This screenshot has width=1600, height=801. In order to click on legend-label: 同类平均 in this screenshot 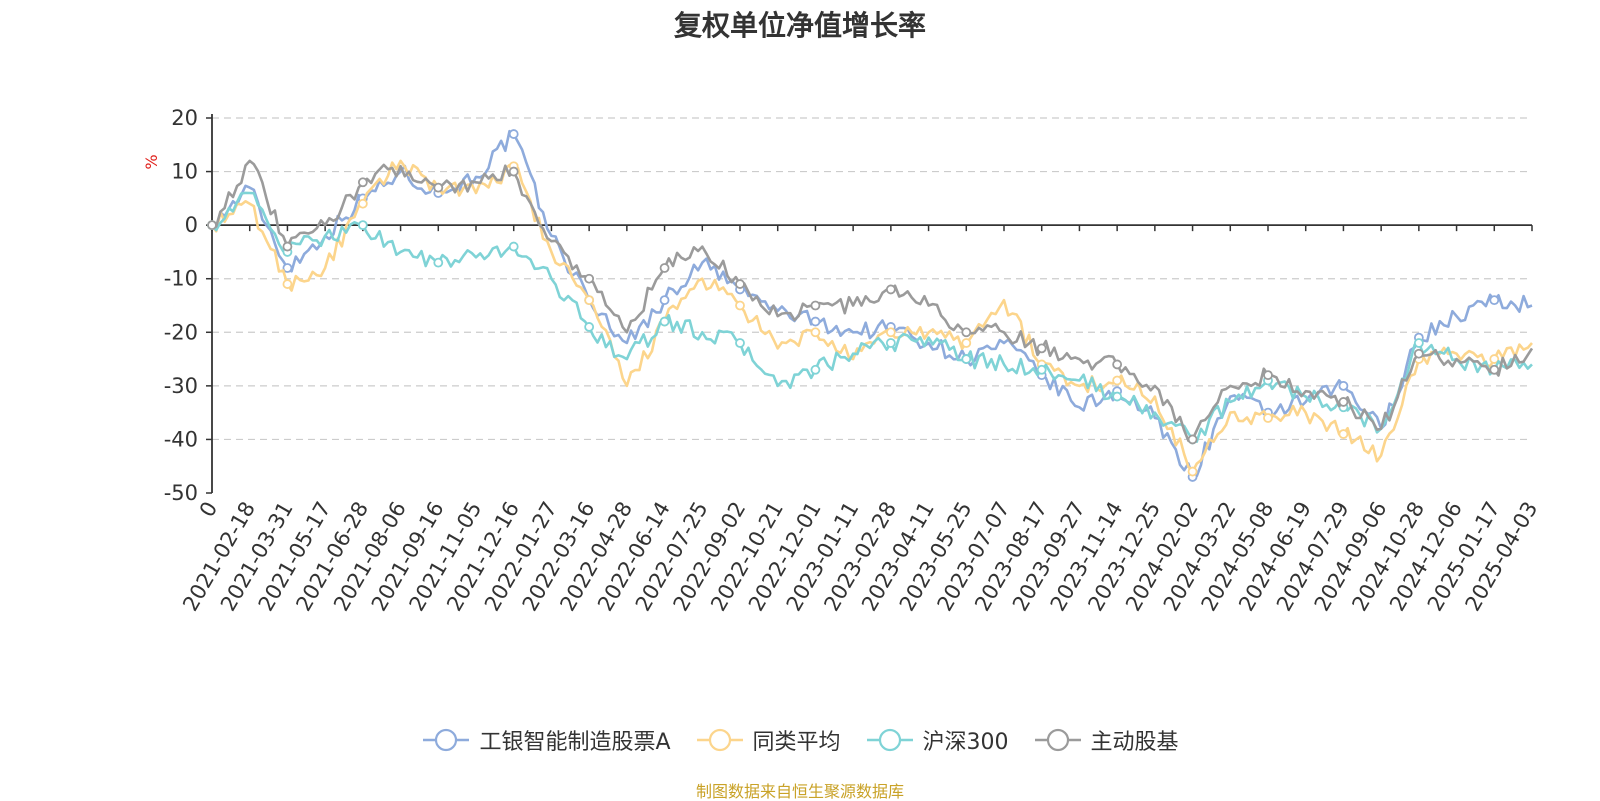, I will do `click(796, 742)`.